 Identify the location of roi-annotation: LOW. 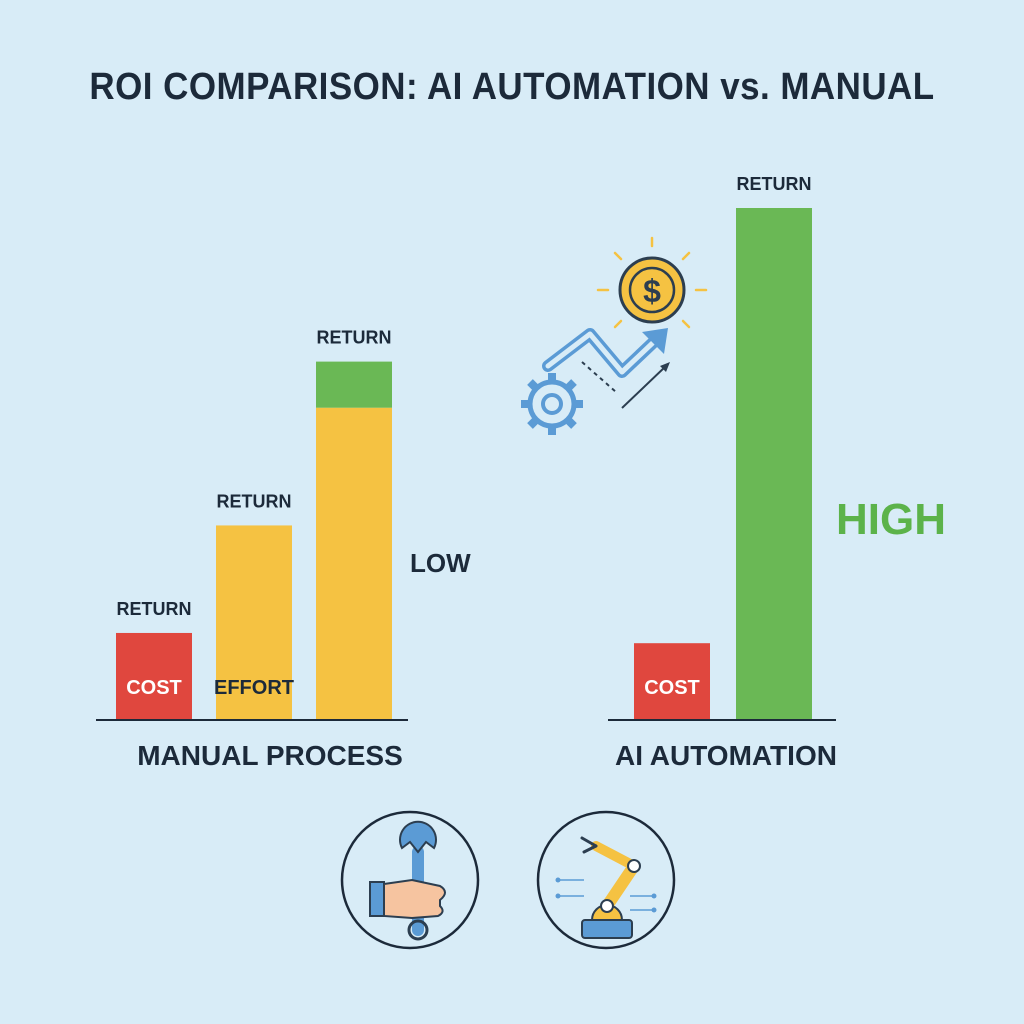
(440, 563).